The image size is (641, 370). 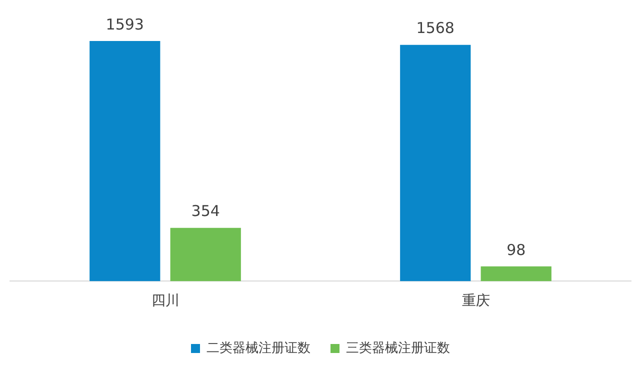 I want to click on x-tick-label: 四川, so click(x=165, y=301).